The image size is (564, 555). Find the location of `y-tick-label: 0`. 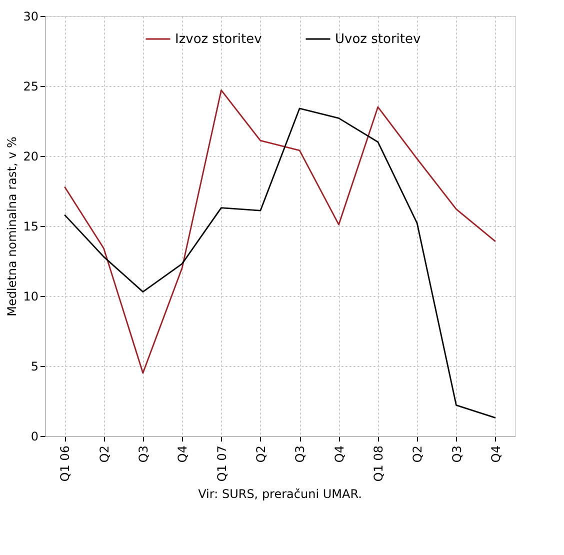

y-tick-label: 0 is located at coordinates (34, 437).